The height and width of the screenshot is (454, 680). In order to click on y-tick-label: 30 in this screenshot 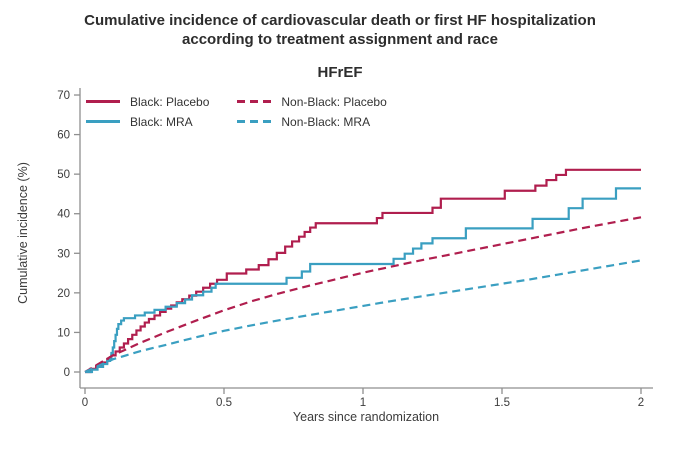, I will do `click(63, 254)`.